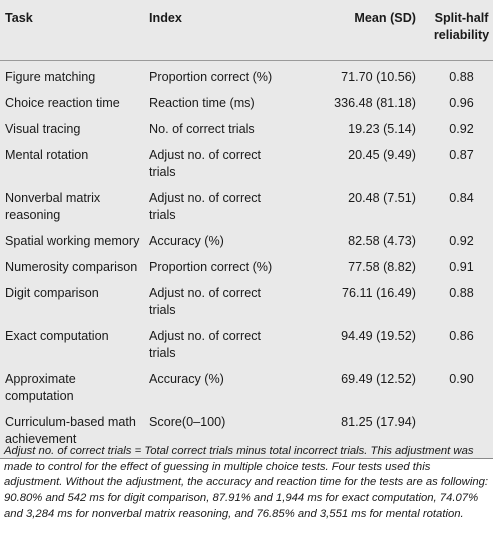  I want to click on cell-task: Choice reaction time, so click(62, 102).